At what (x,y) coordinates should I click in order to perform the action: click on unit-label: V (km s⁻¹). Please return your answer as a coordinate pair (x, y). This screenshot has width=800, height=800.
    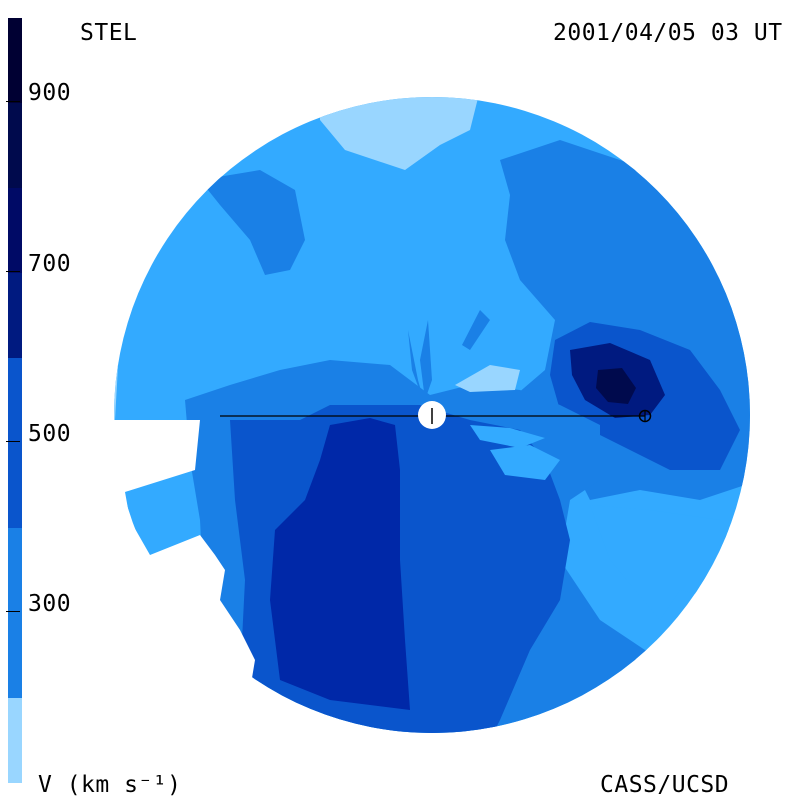
    Looking at the image, I should click on (110, 785).